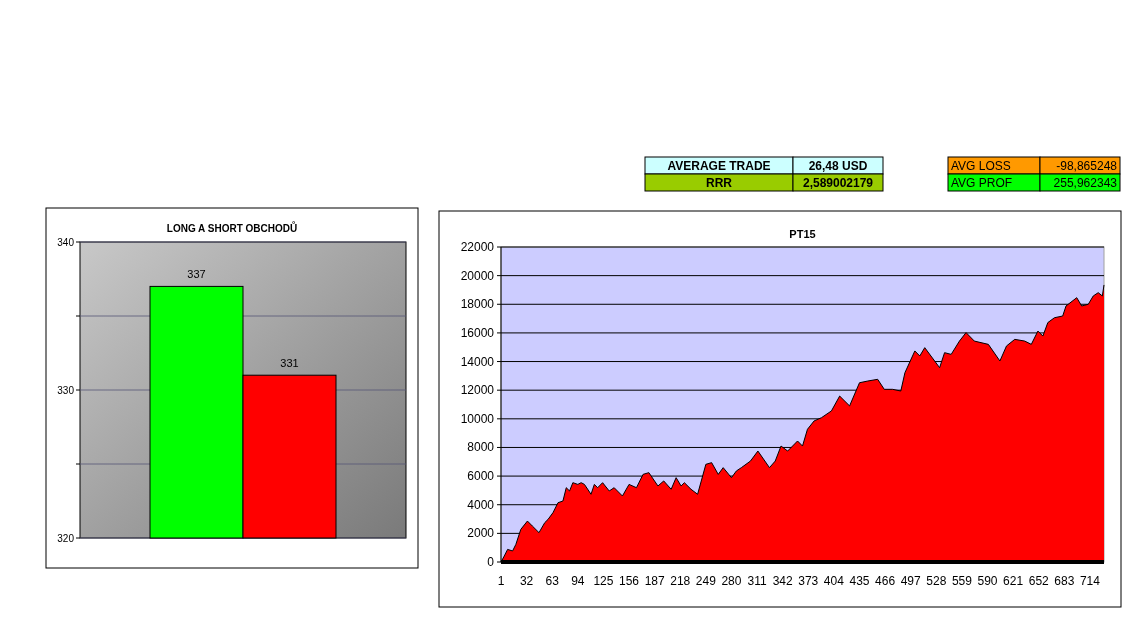 The width and height of the screenshot is (1137, 617). I want to click on x-tick-label: 466, so click(885, 581).